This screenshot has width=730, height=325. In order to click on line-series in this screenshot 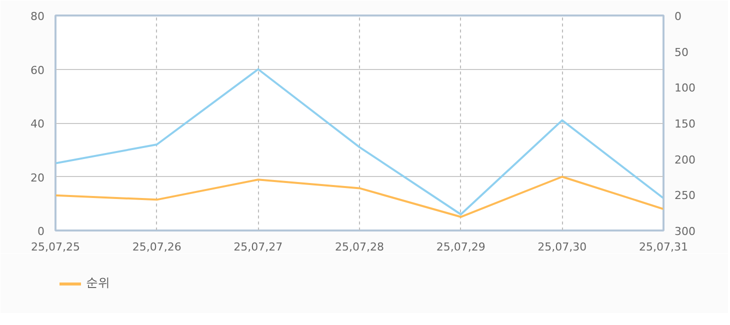, I will do `click(360, 197)`.